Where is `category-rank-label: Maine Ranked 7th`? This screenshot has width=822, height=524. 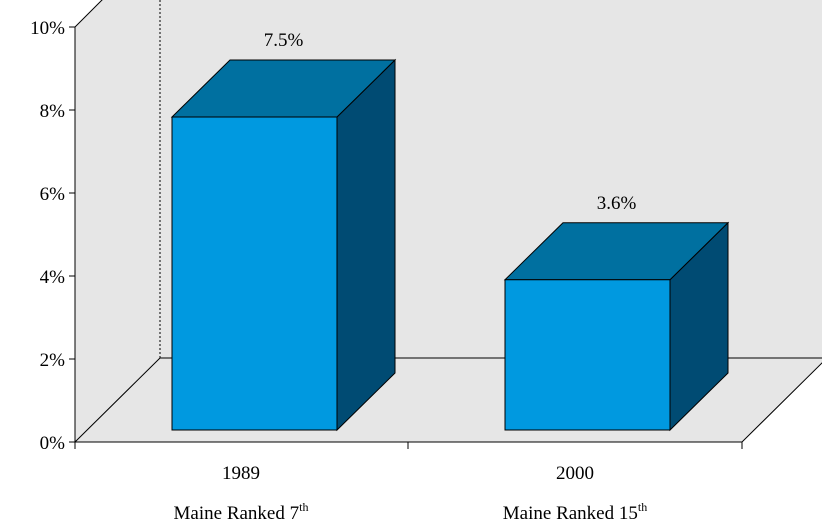 category-rank-label: Maine Ranked 7th is located at coordinates (241, 512).